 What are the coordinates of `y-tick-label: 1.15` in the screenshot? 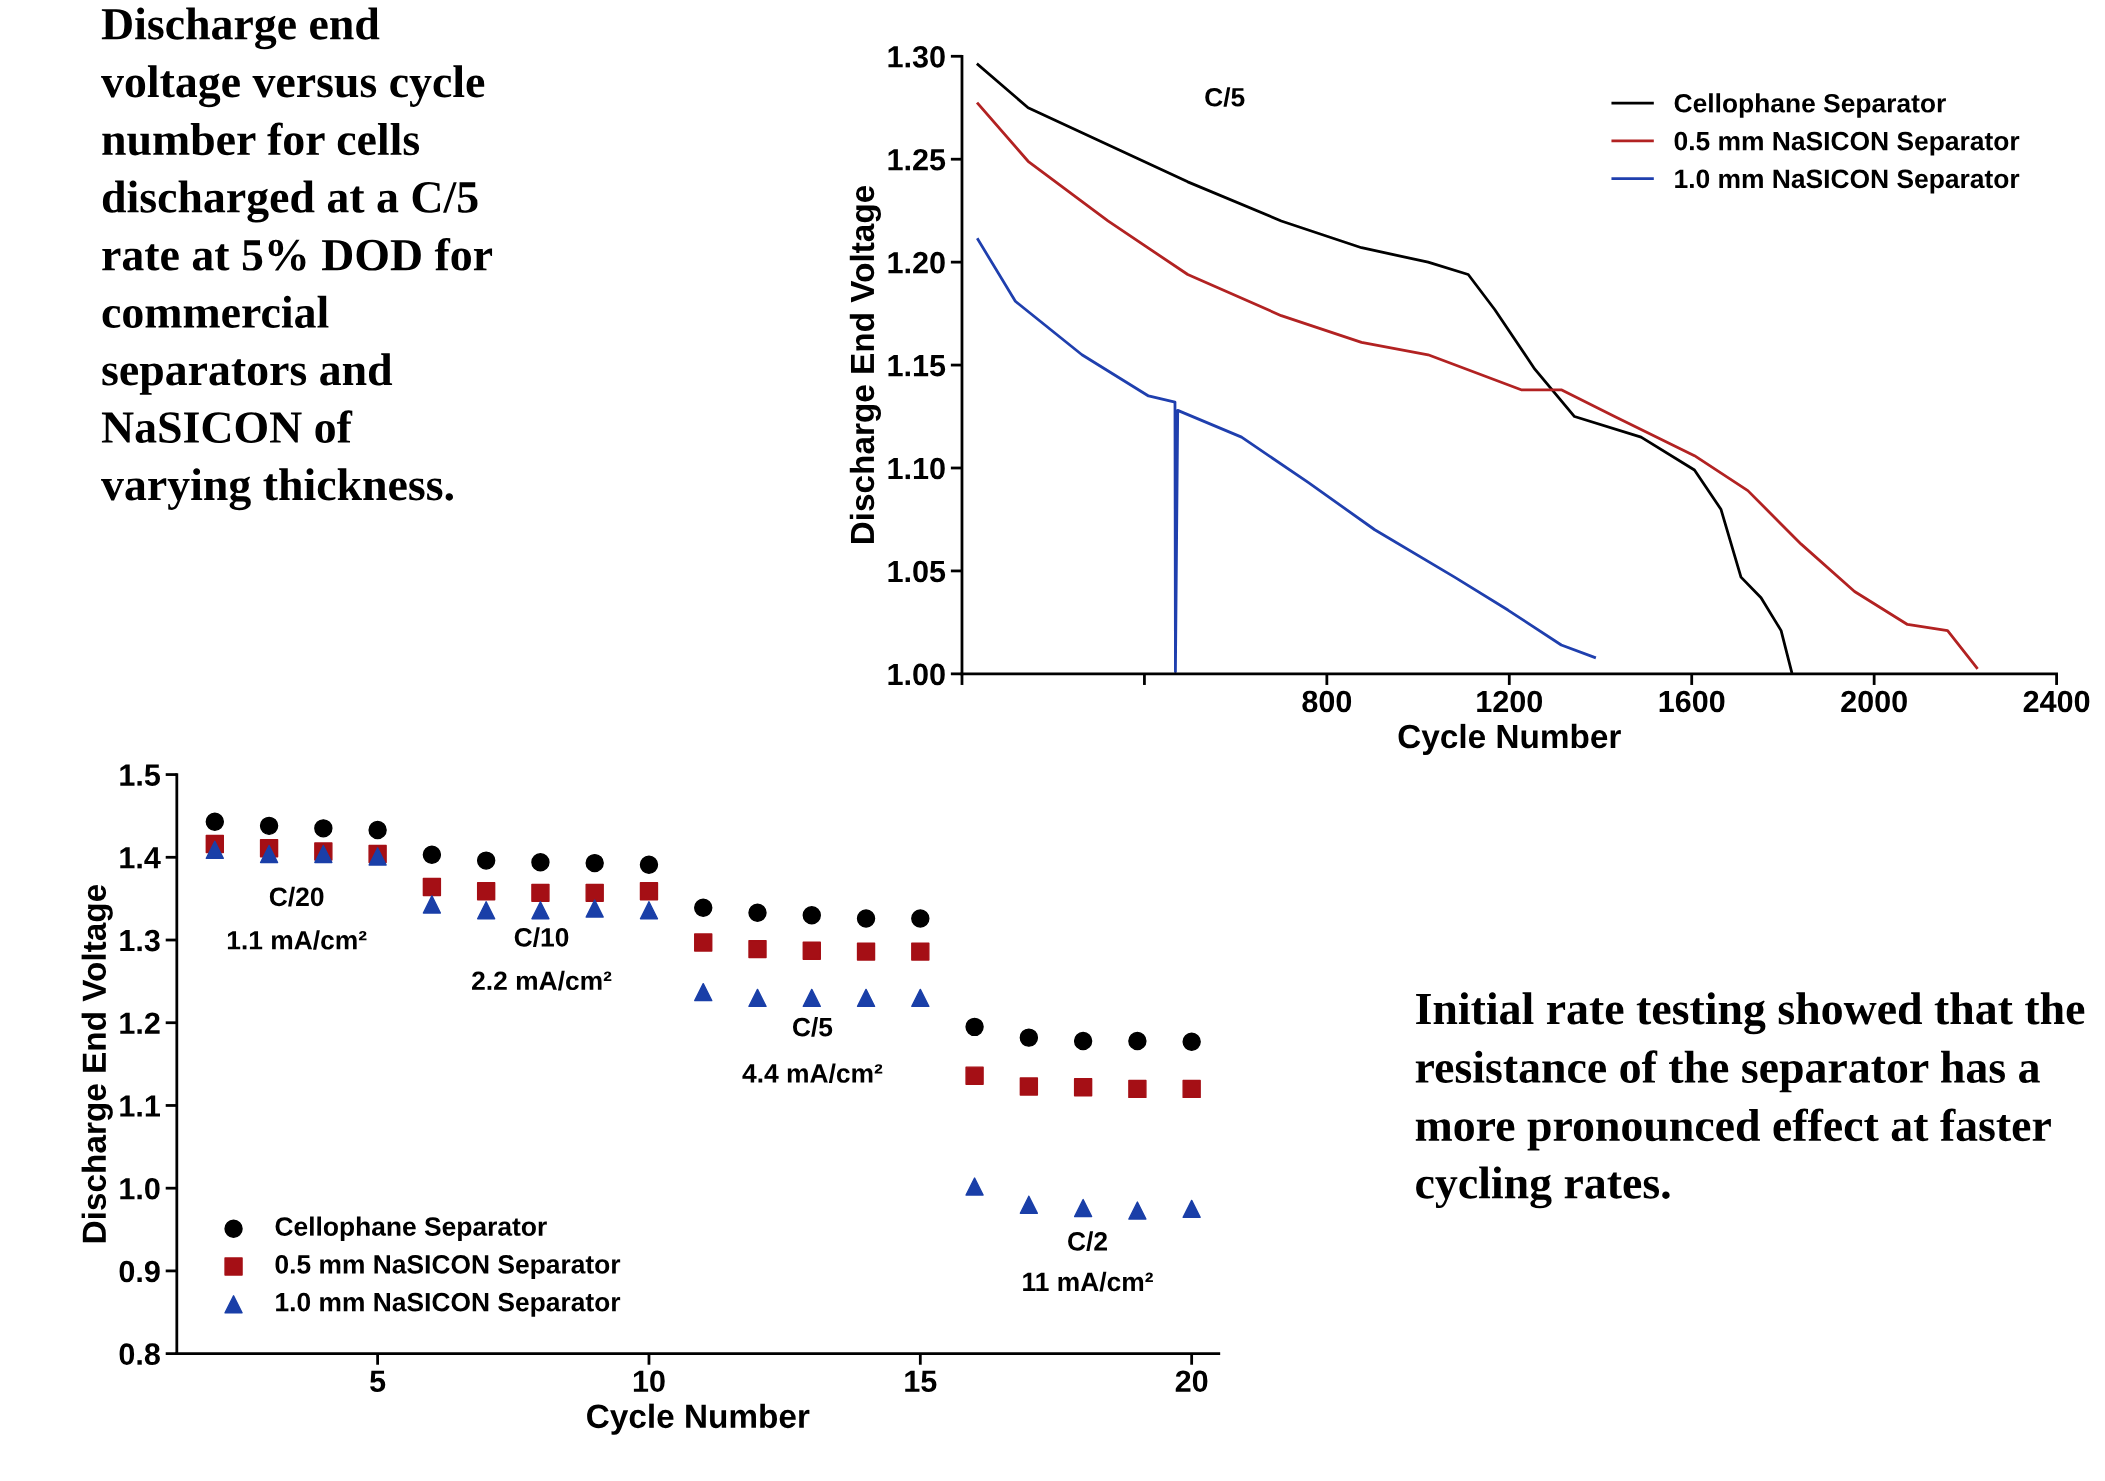 It's located at (917, 366).